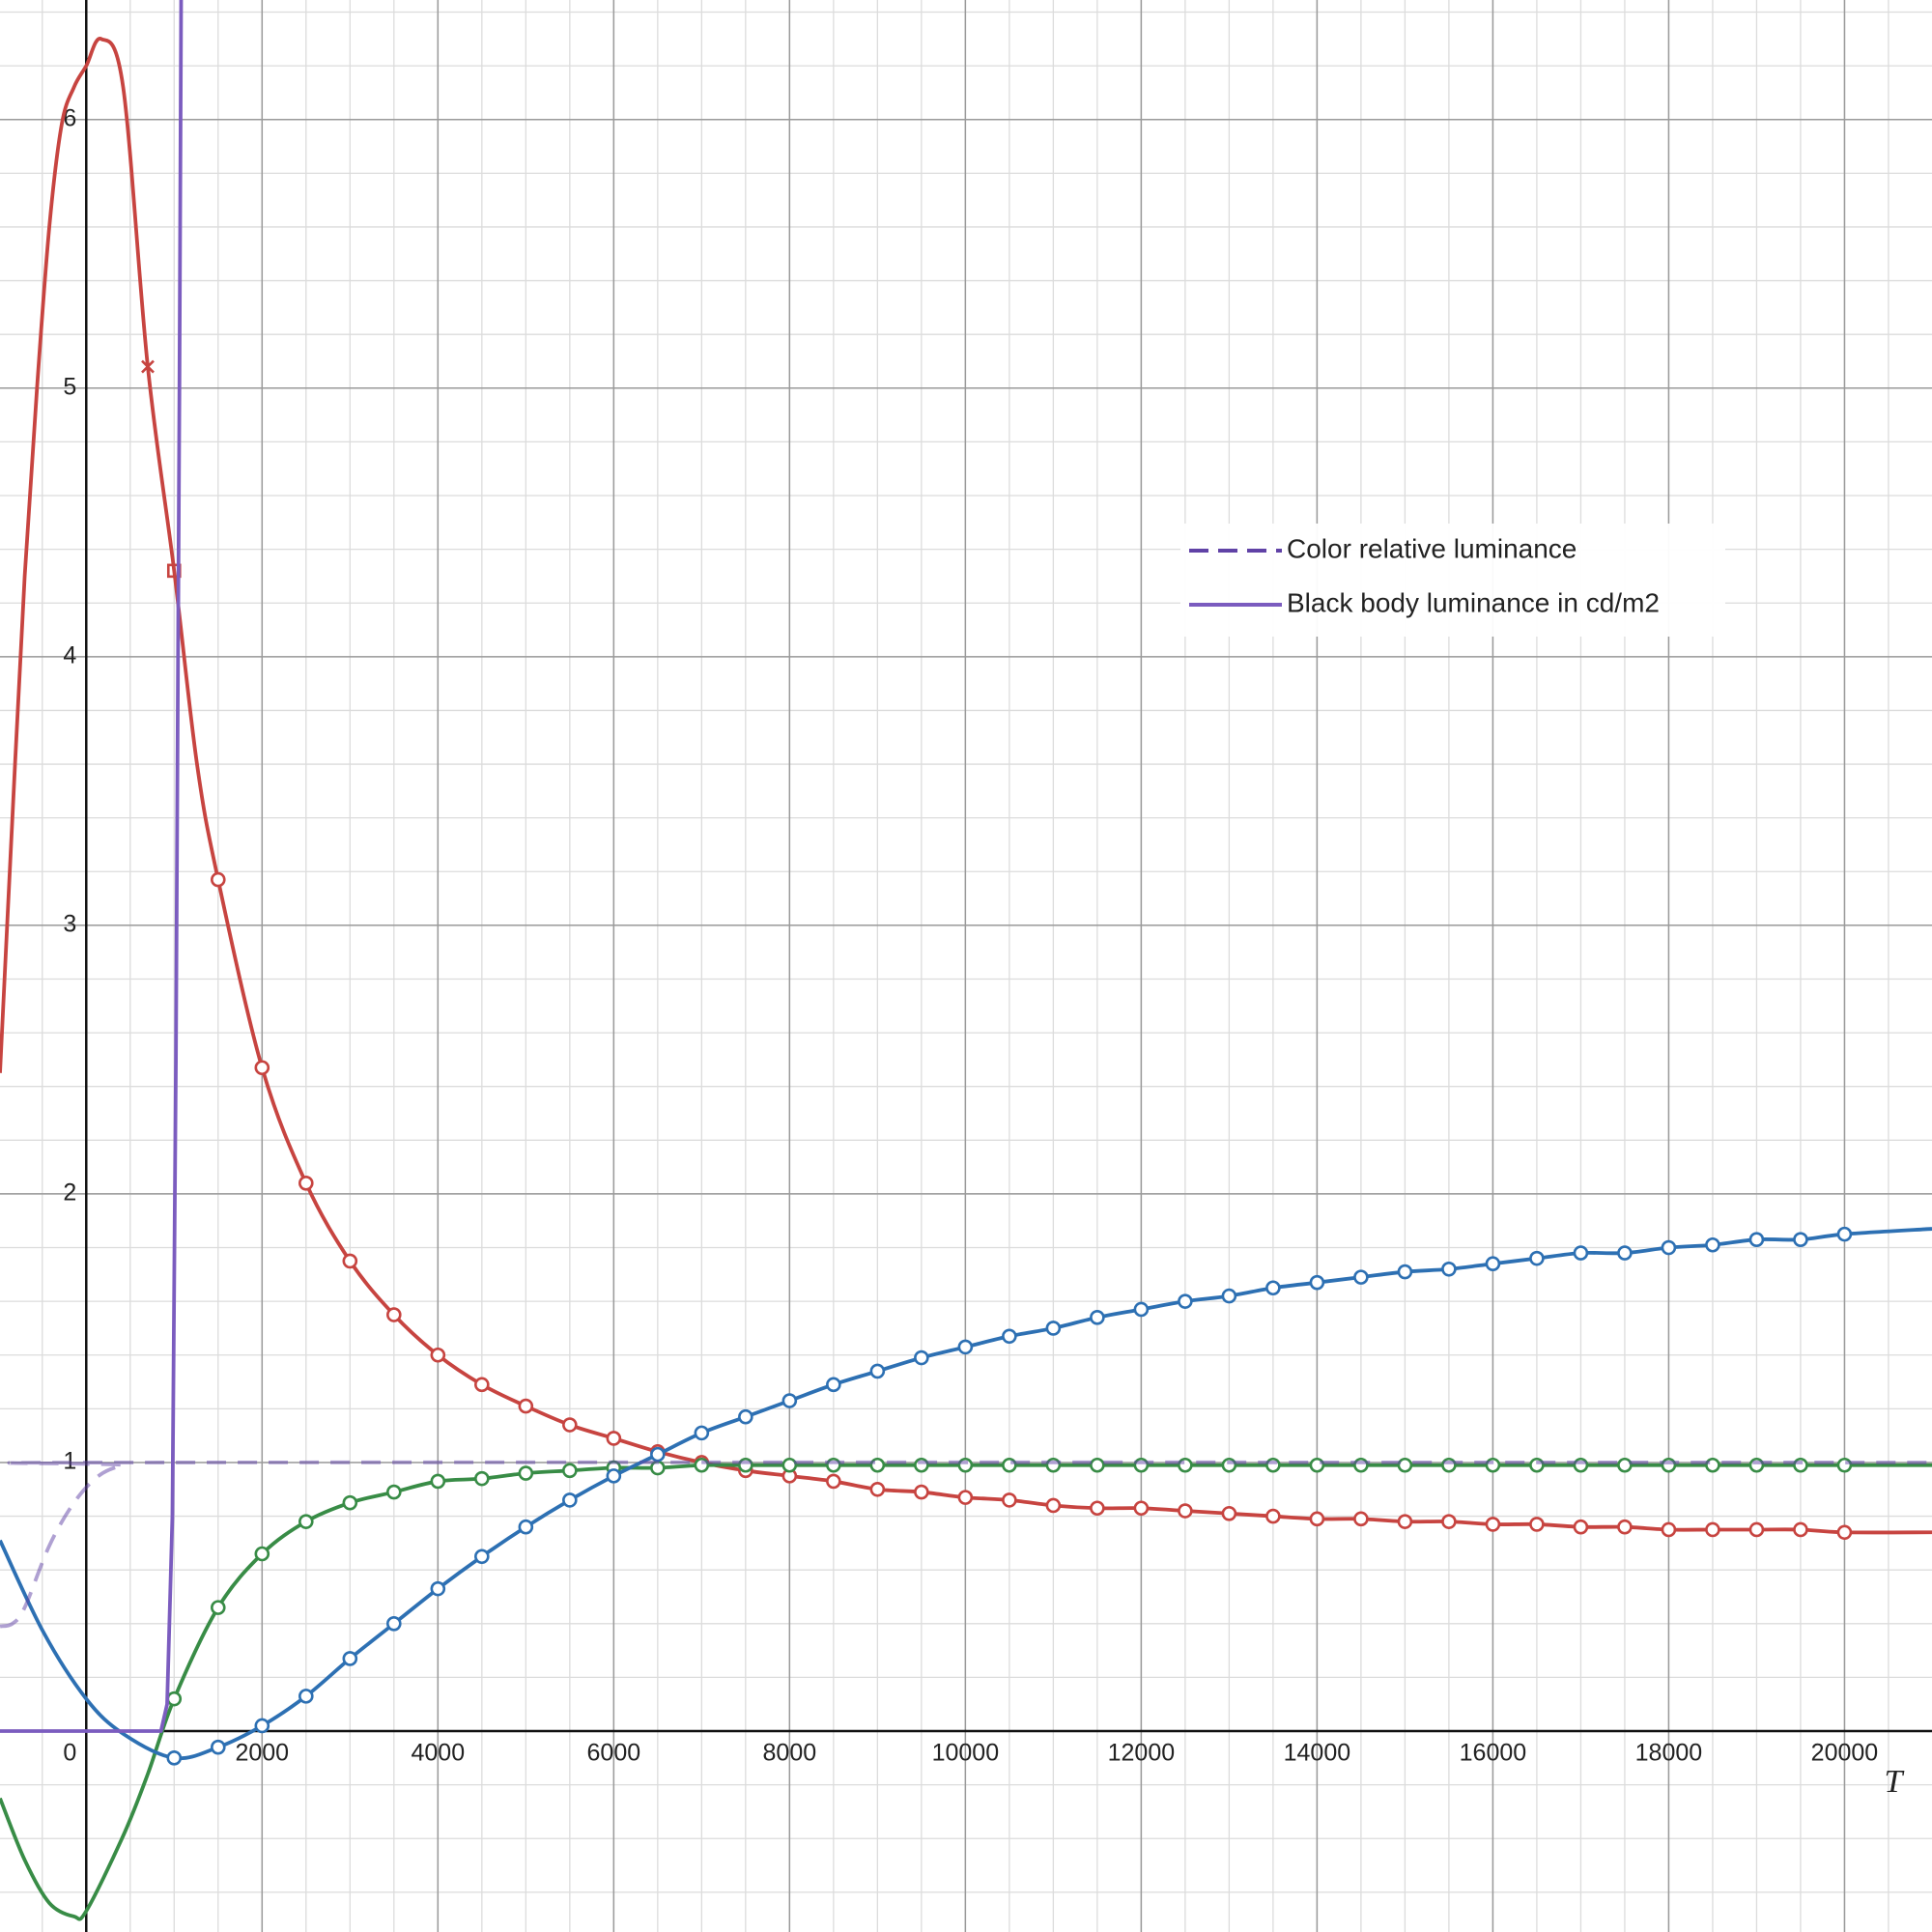 This screenshot has width=1932, height=1932. What do you see at coordinates (966, 1753) in the screenshot?
I see `x-tick-label: 10000` at bounding box center [966, 1753].